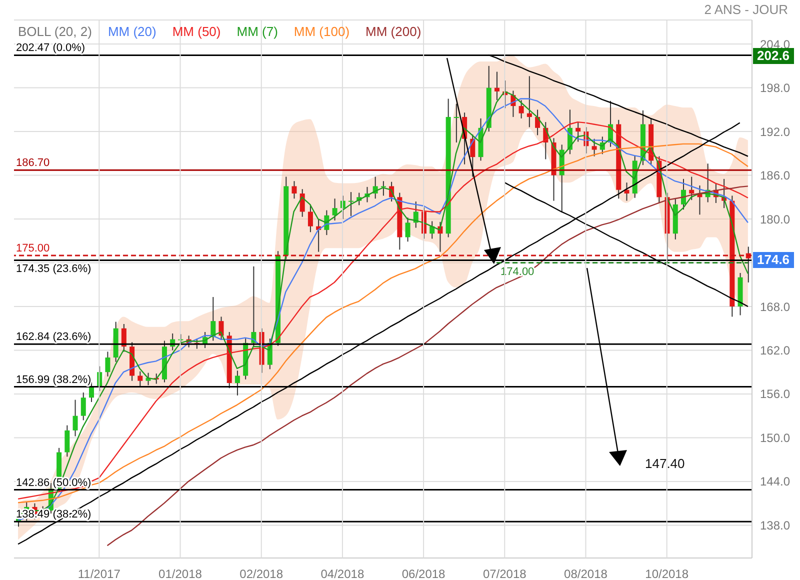  What do you see at coordinates (665, 463) in the screenshot?
I see `annotation: 147.40` at bounding box center [665, 463].